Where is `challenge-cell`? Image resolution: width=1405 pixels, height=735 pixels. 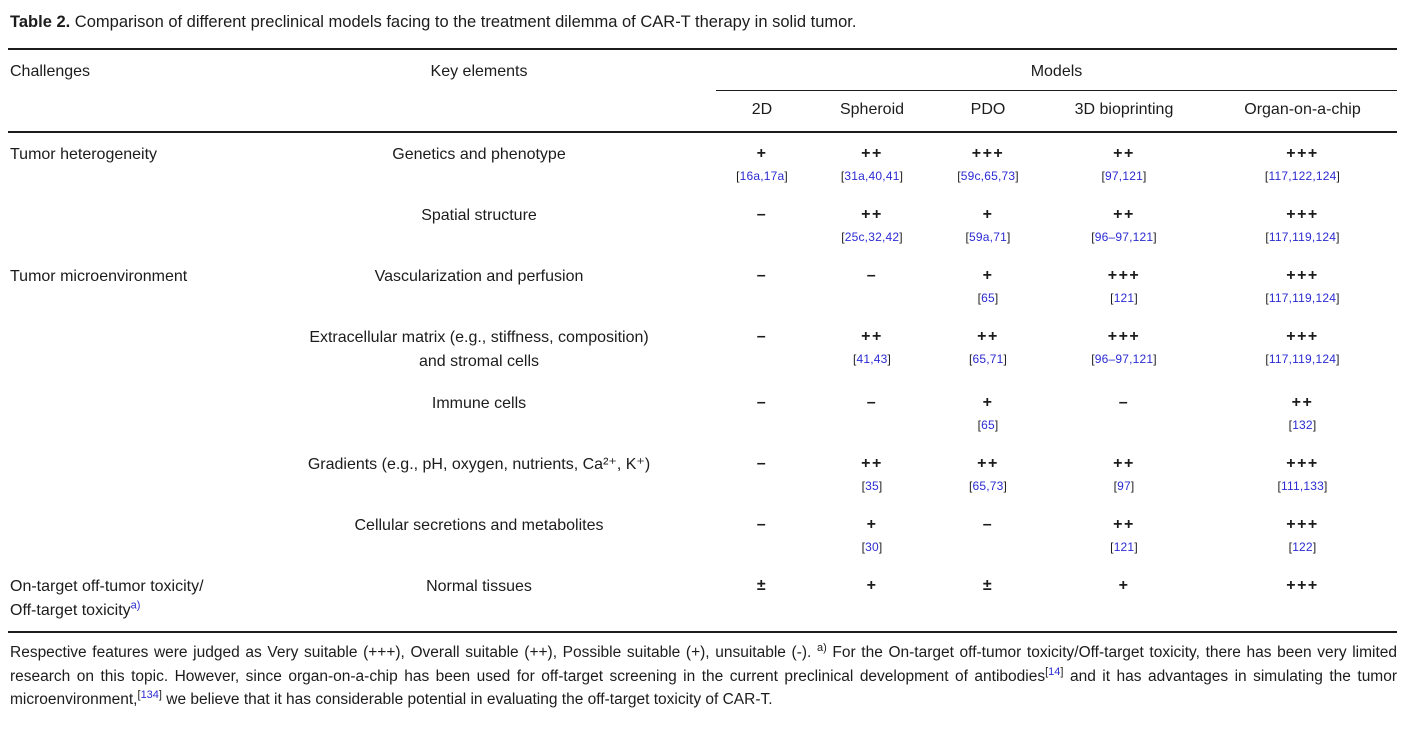 challenge-cell is located at coordinates (125, 224).